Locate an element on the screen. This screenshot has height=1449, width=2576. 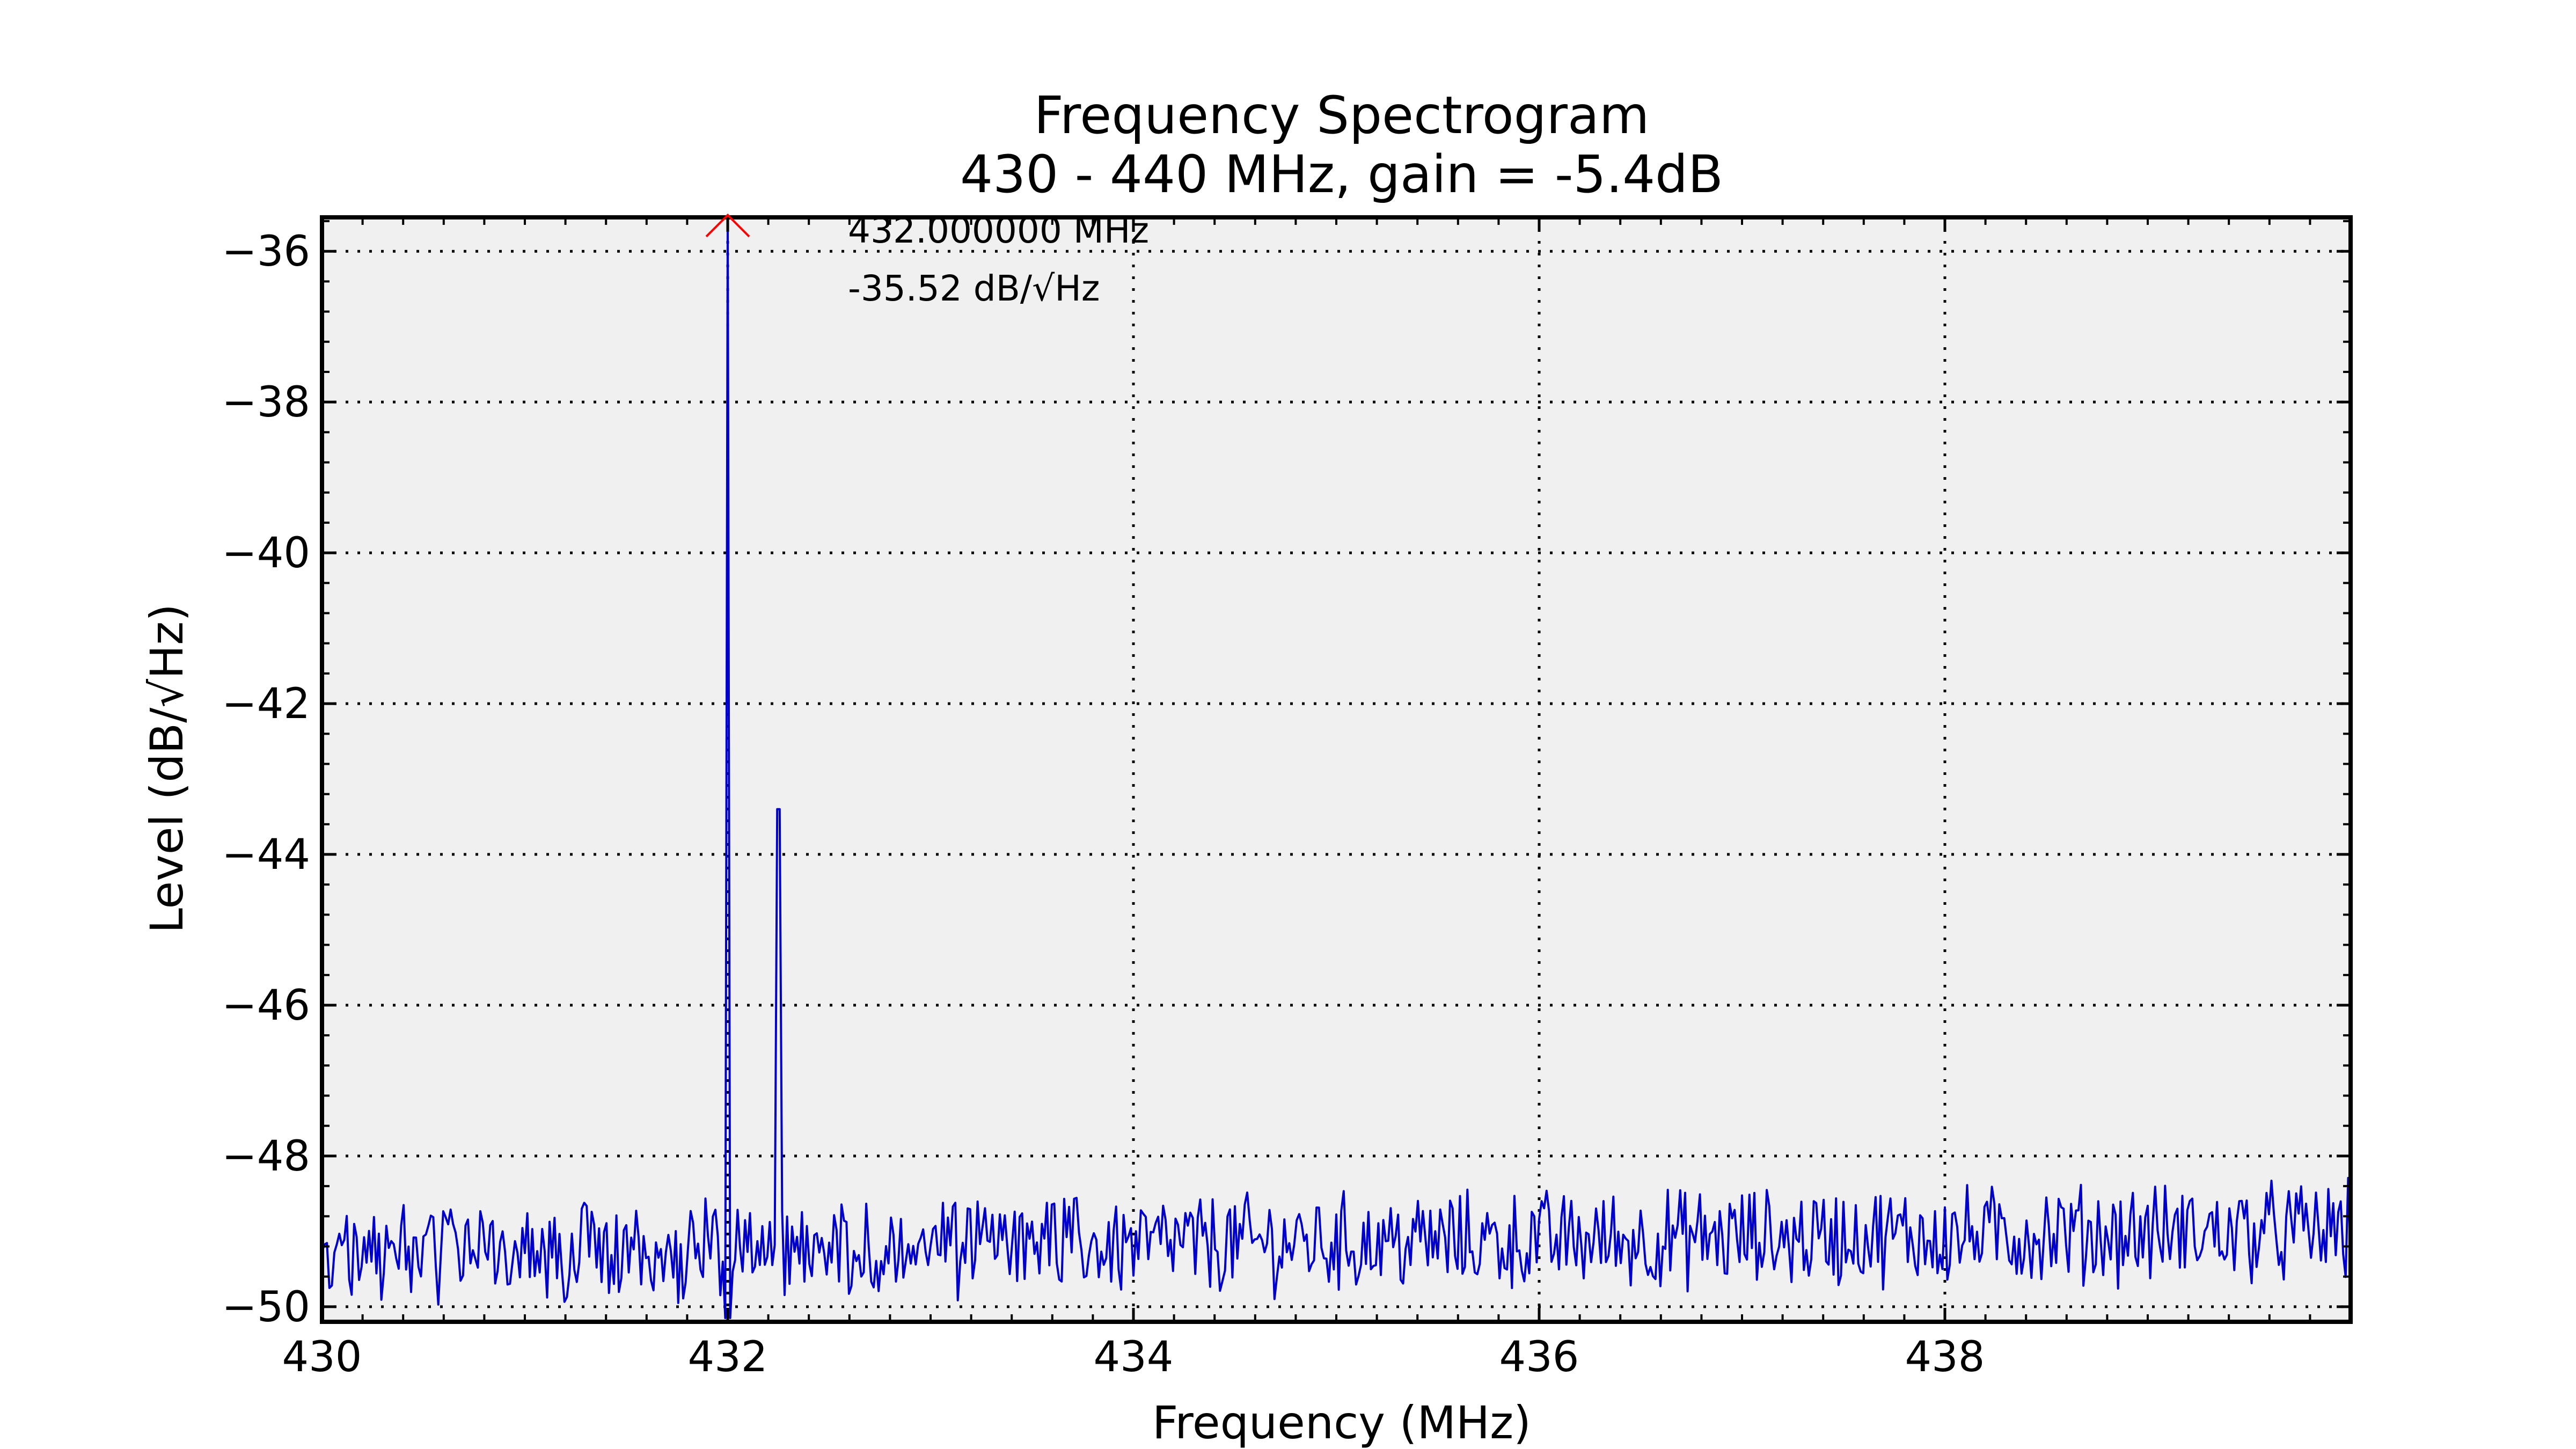
y-tick-label-7: −50 is located at coordinates (266, 1307).